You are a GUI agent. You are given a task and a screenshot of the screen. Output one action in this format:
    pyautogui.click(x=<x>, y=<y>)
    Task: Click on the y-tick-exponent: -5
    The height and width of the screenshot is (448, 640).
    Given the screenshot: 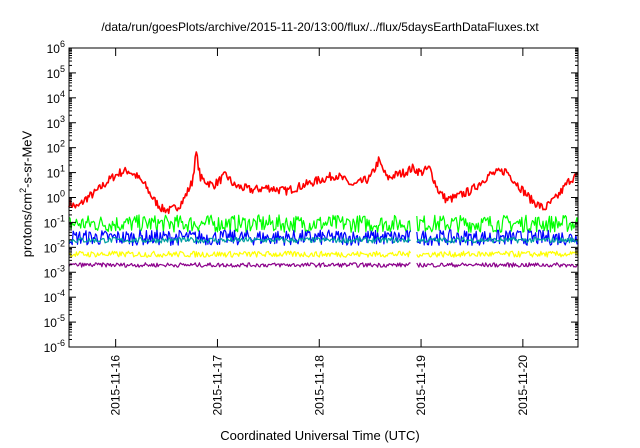 What is the action you would take?
    pyautogui.click(x=61, y=318)
    